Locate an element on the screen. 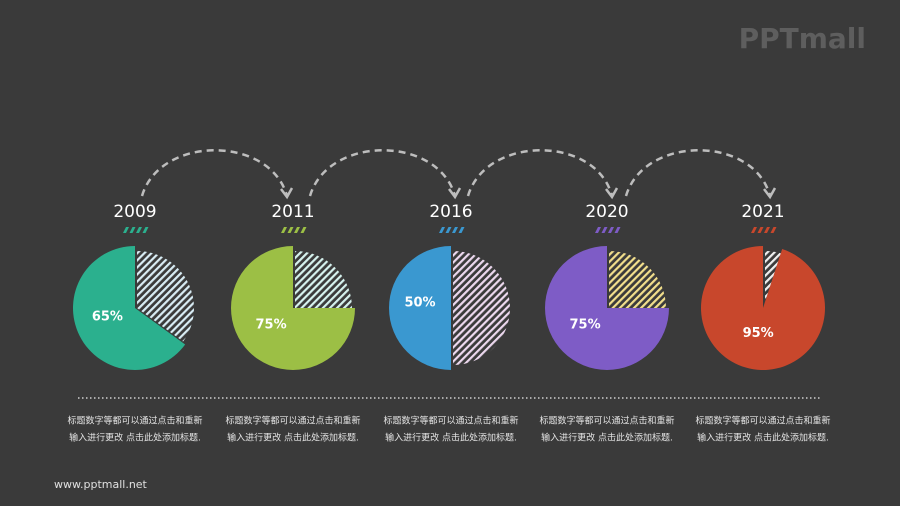 Image resolution: width=900 pixels, height=506 pixels. value-label: 65% is located at coordinates (107, 317).